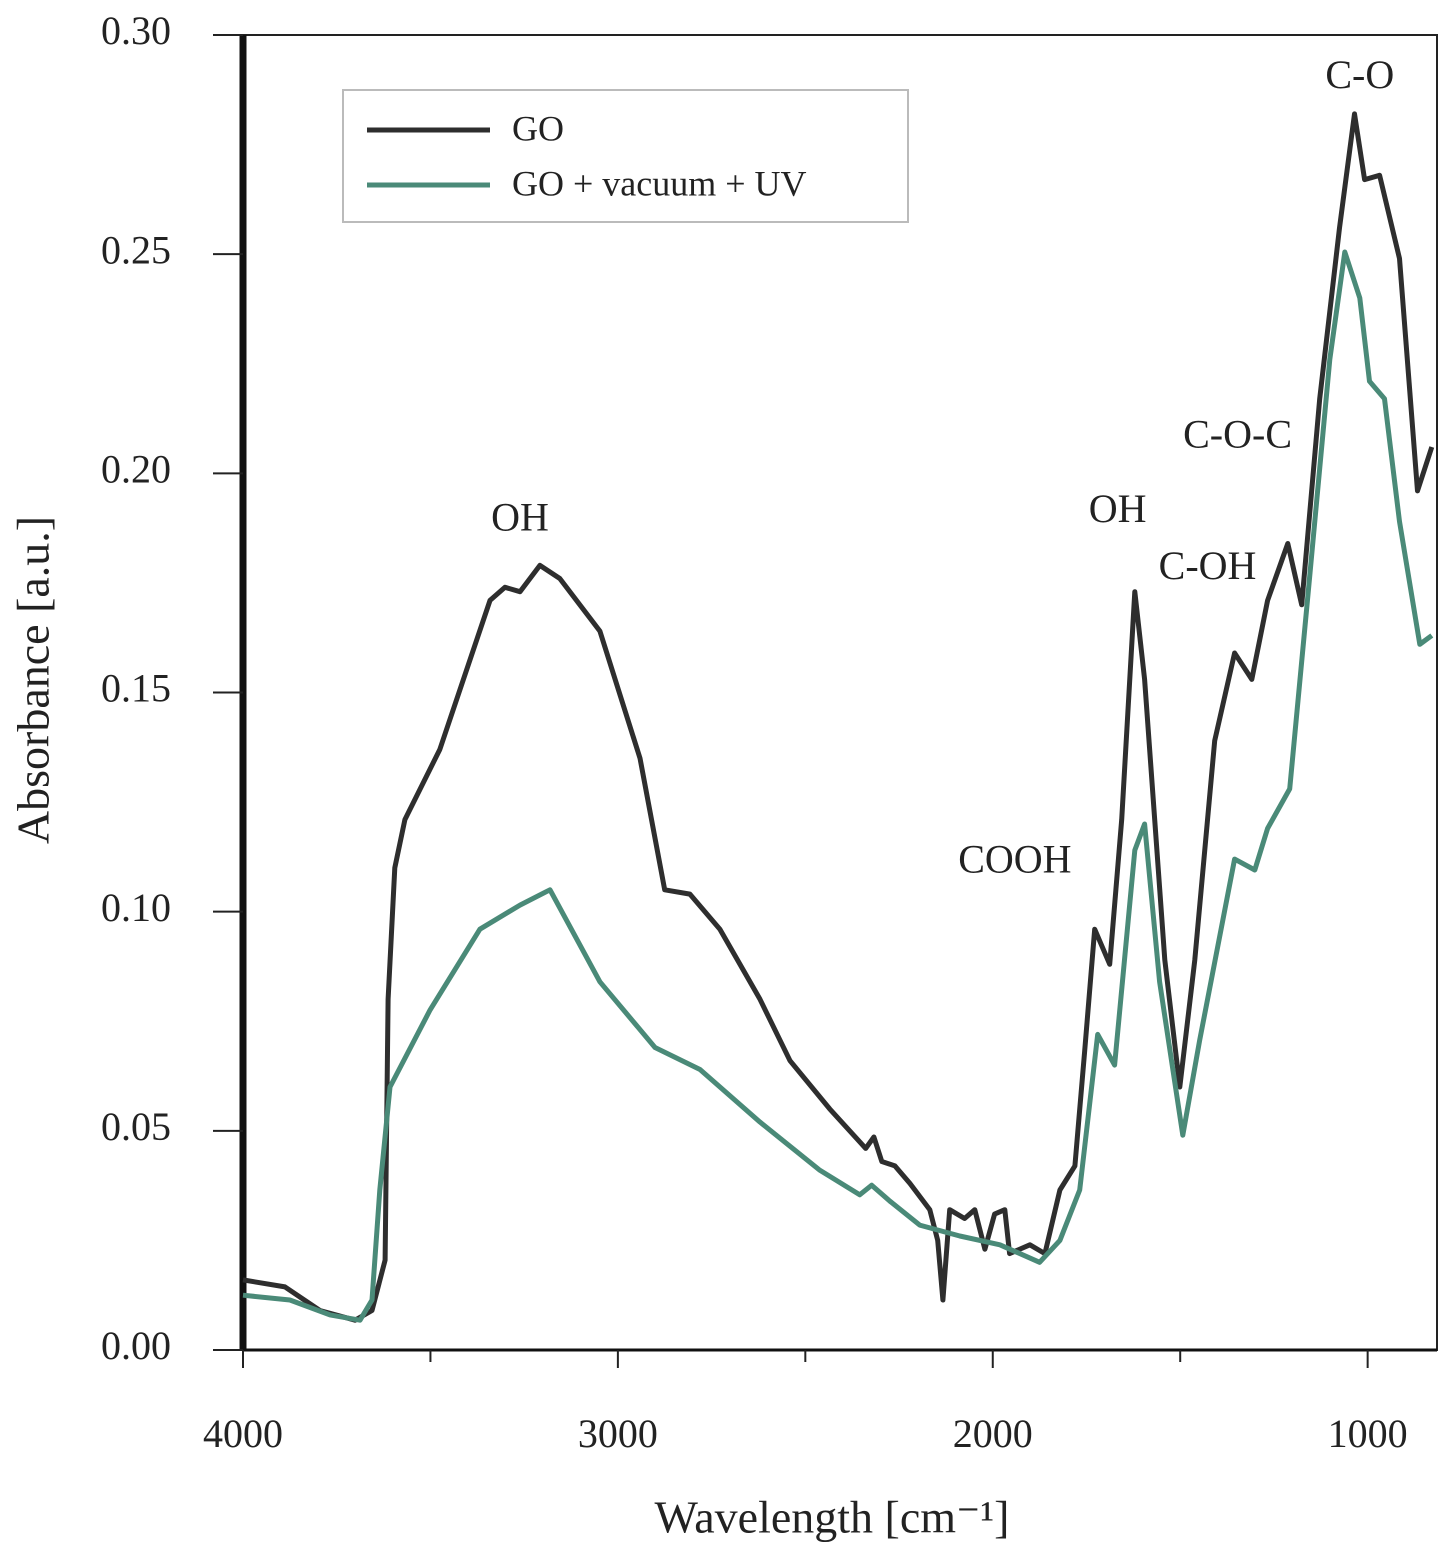 This screenshot has height=1563, width=1451. I want to click on legend-label: GO, so click(538, 128).